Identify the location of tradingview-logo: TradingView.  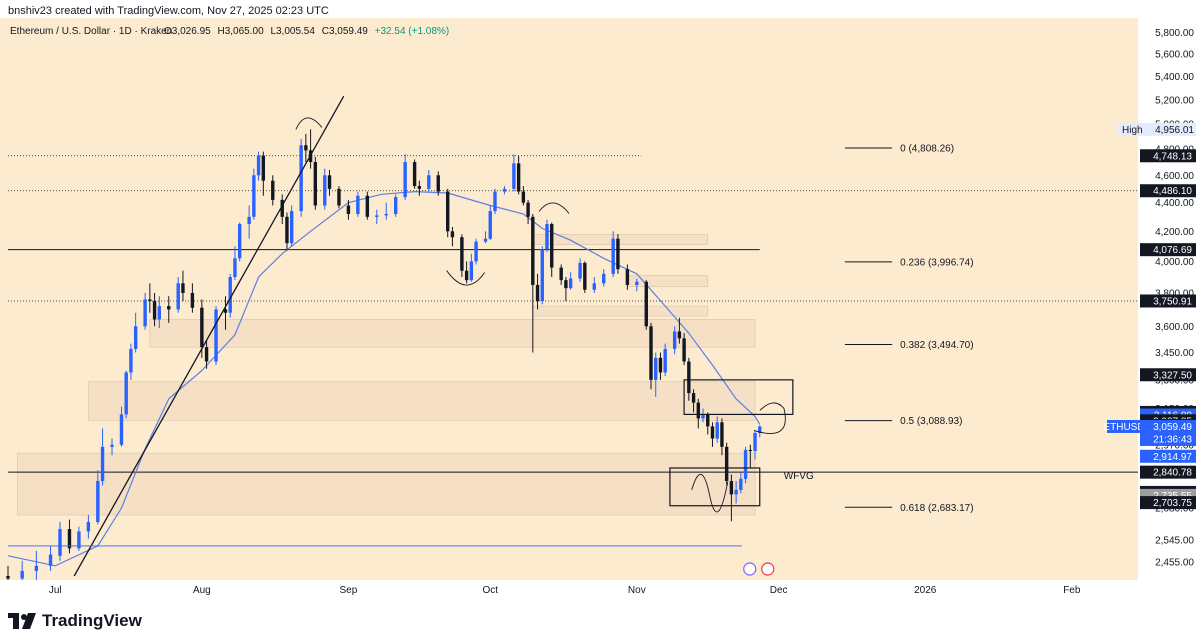
(75, 621).